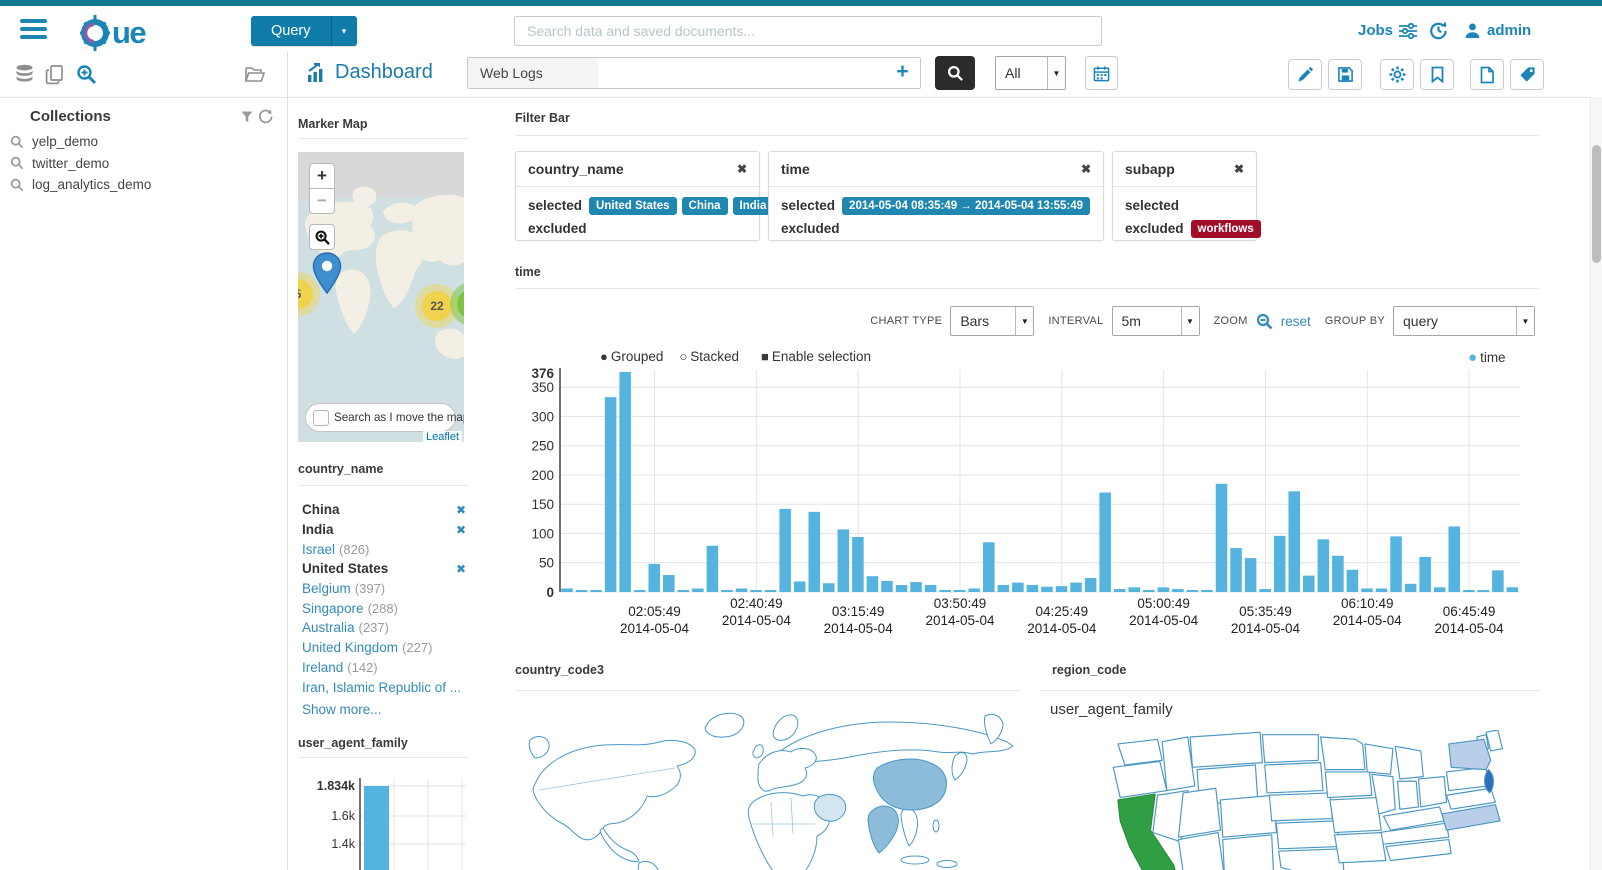 The width and height of the screenshot is (1602, 870). Describe the element at coordinates (1596, 204) in the screenshot. I see `scrollbar-thumb` at that location.